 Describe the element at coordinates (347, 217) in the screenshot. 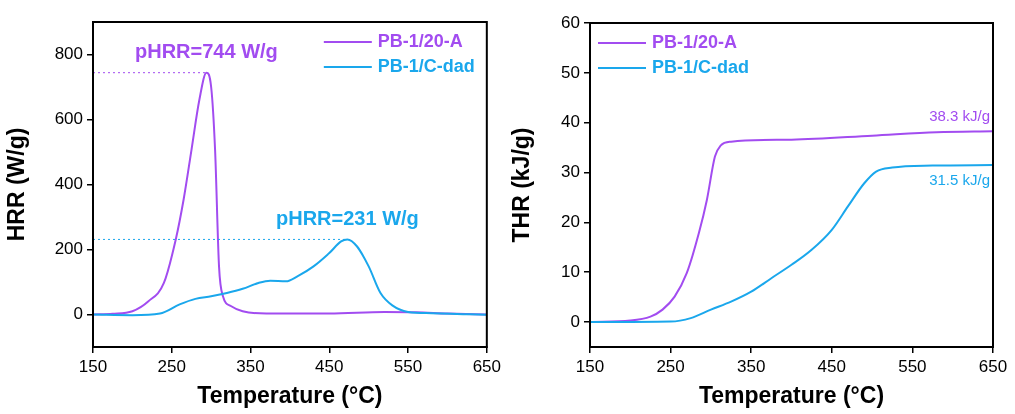

I see `ref-line-label: pHRR=231 W/g` at that location.